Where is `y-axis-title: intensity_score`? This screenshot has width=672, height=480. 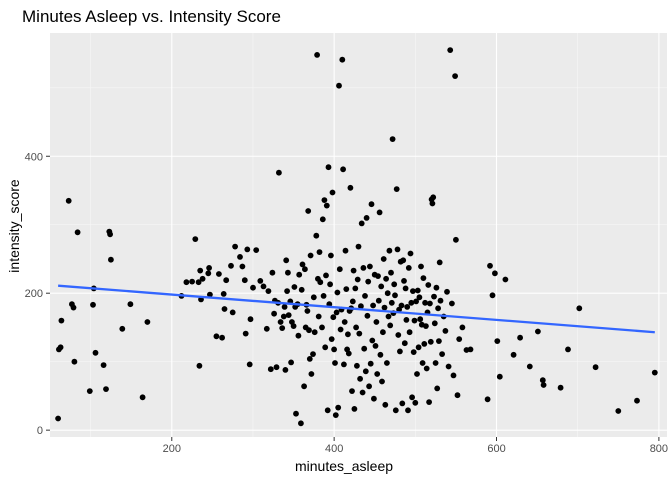
y-axis-title: intensity_score is located at coordinates (14, 226).